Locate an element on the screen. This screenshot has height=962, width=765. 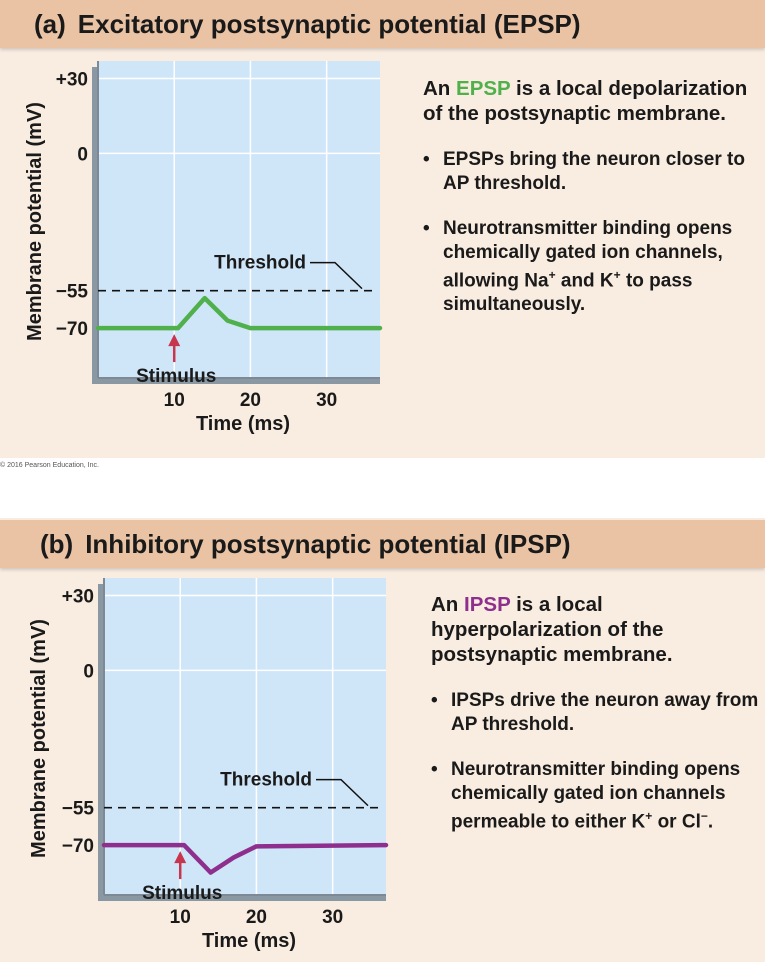
copyright-notice: © 2016 Pearson Education, Inc. is located at coordinates (49, 465).